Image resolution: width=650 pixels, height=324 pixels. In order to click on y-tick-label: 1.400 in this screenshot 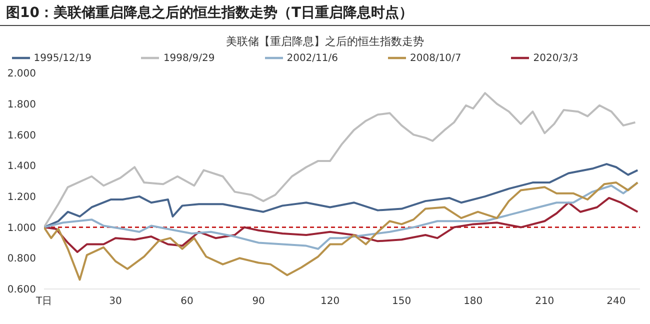, I will do `click(21, 166)`.